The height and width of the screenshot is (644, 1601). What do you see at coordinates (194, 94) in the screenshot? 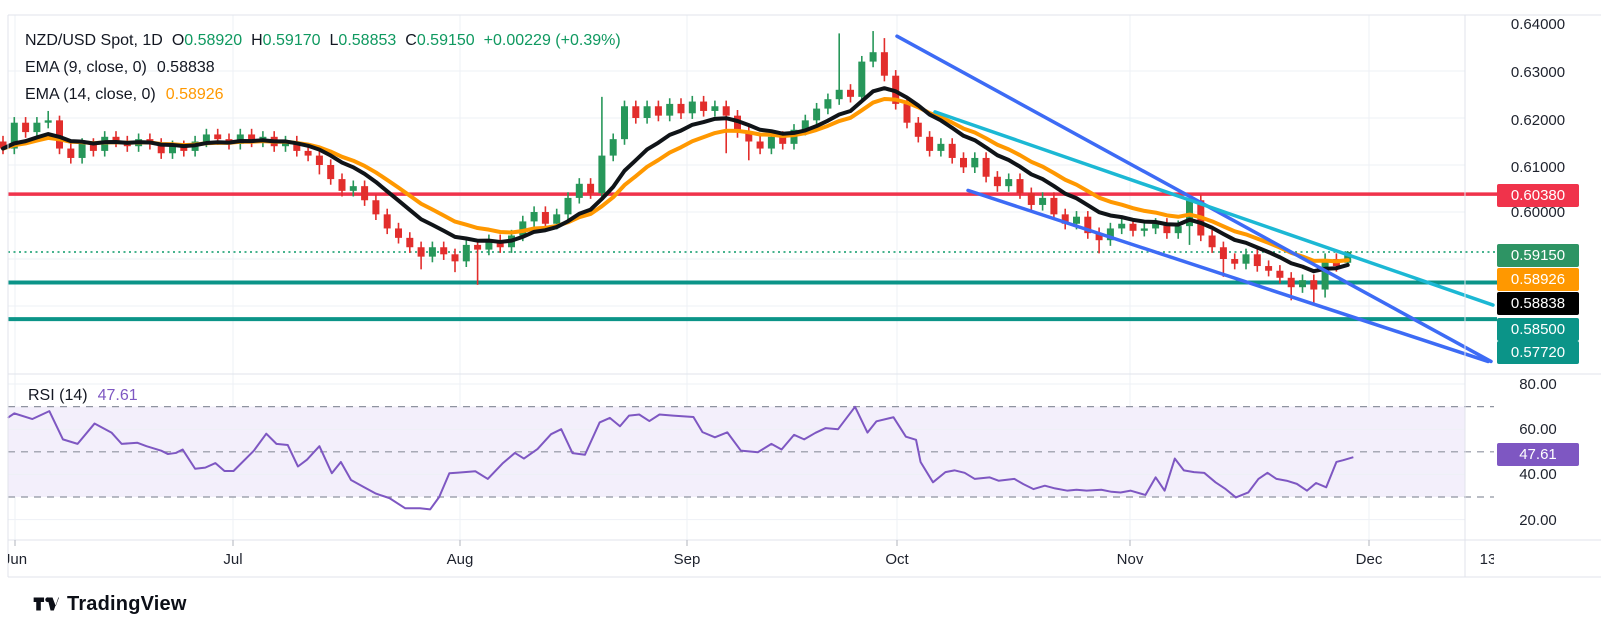
I see `ema14-value: 0.58926` at bounding box center [194, 94].